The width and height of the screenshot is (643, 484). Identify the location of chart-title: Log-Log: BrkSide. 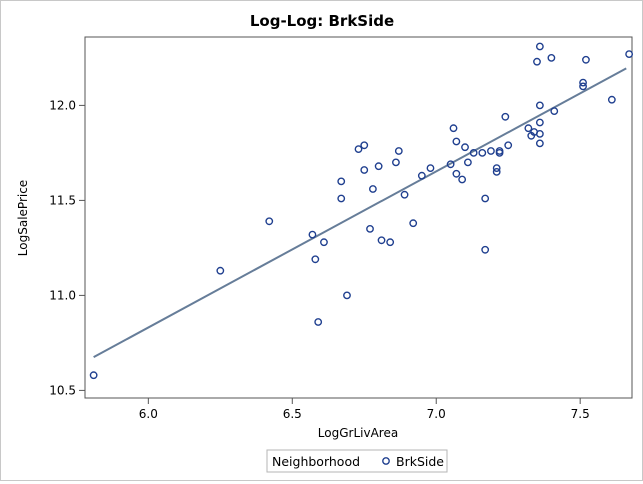
(322, 21).